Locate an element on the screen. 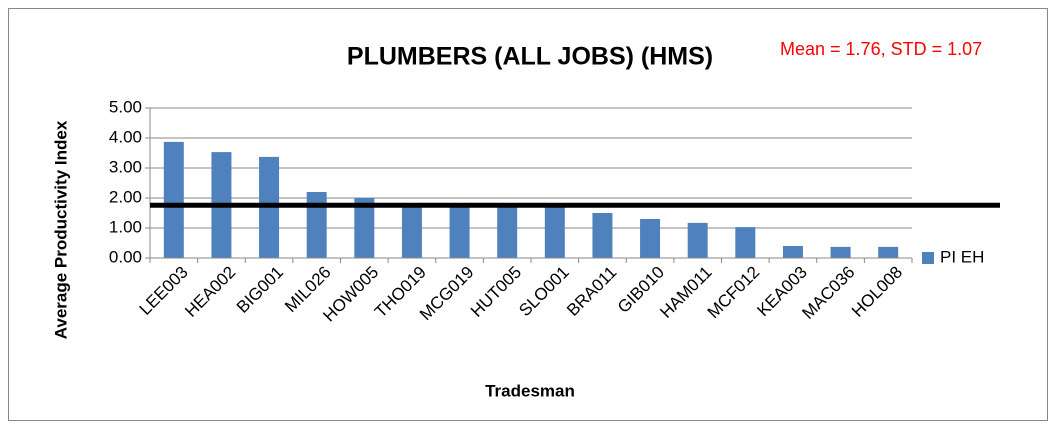 This screenshot has height=432, width=1056. chart-title: PLUMBERS (ALL JOBS) (HMS) is located at coordinates (530, 57).